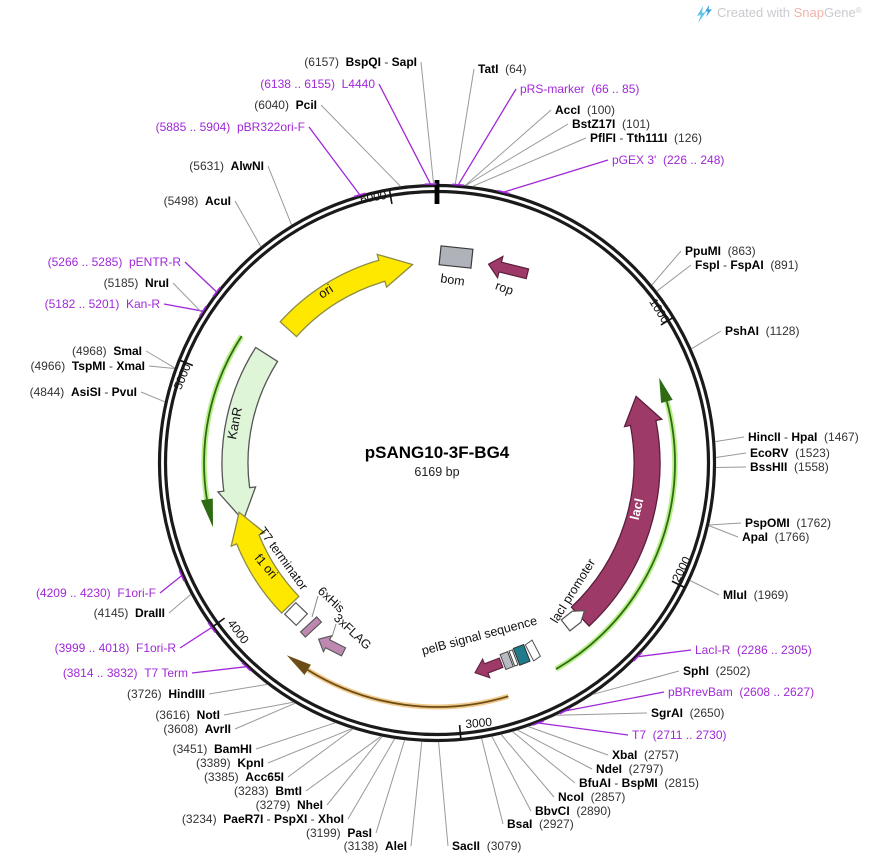  I want to click on primer-span-mark-pBR322ori-F, so click(359, 195).